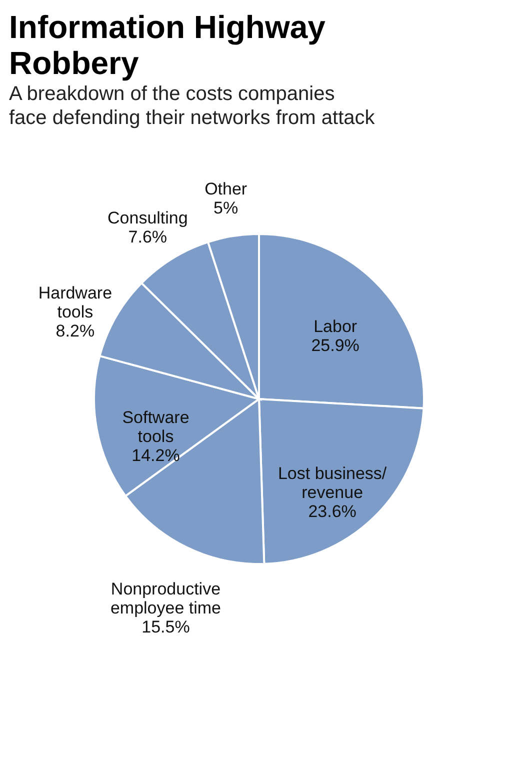 This screenshot has width=518, height=765. Describe the element at coordinates (336, 326) in the screenshot. I see `slice-label: Labor` at that location.